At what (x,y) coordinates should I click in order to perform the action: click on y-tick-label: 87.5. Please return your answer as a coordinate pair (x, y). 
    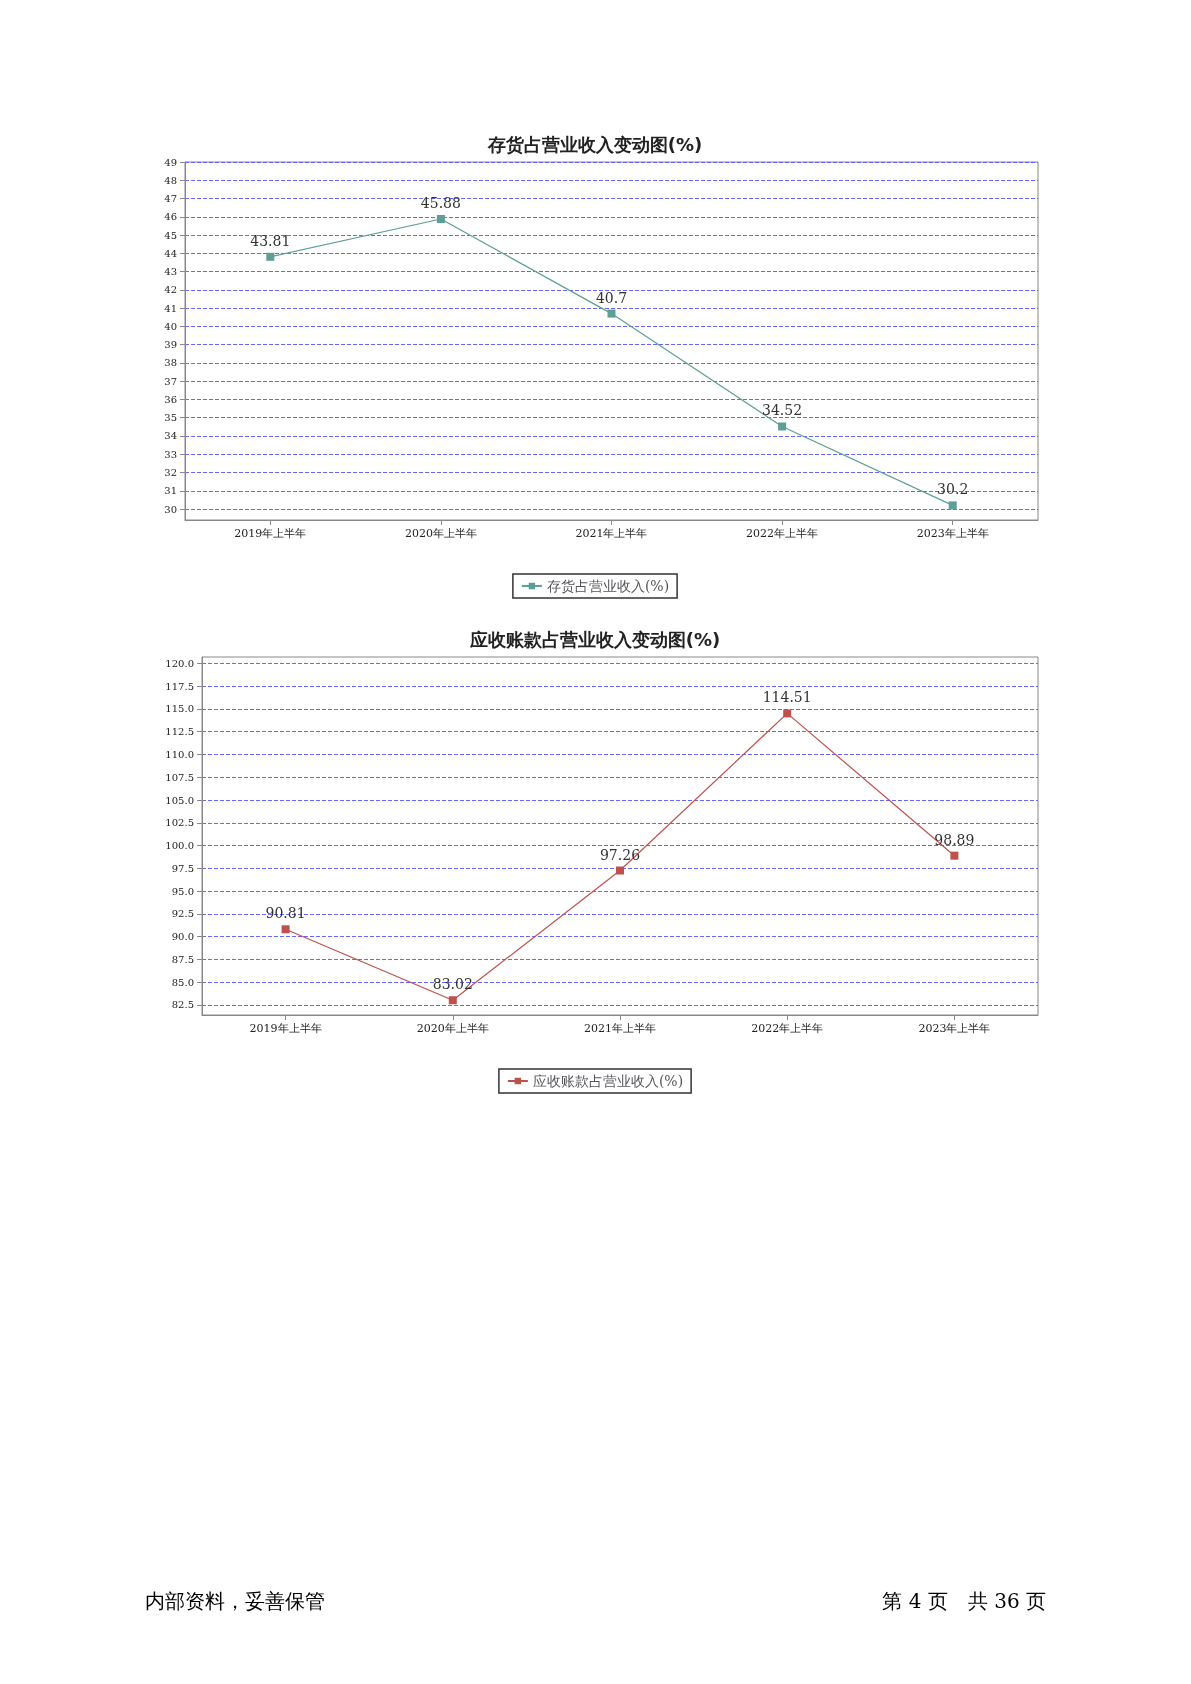
    Looking at the image, I should click on (182, 959).